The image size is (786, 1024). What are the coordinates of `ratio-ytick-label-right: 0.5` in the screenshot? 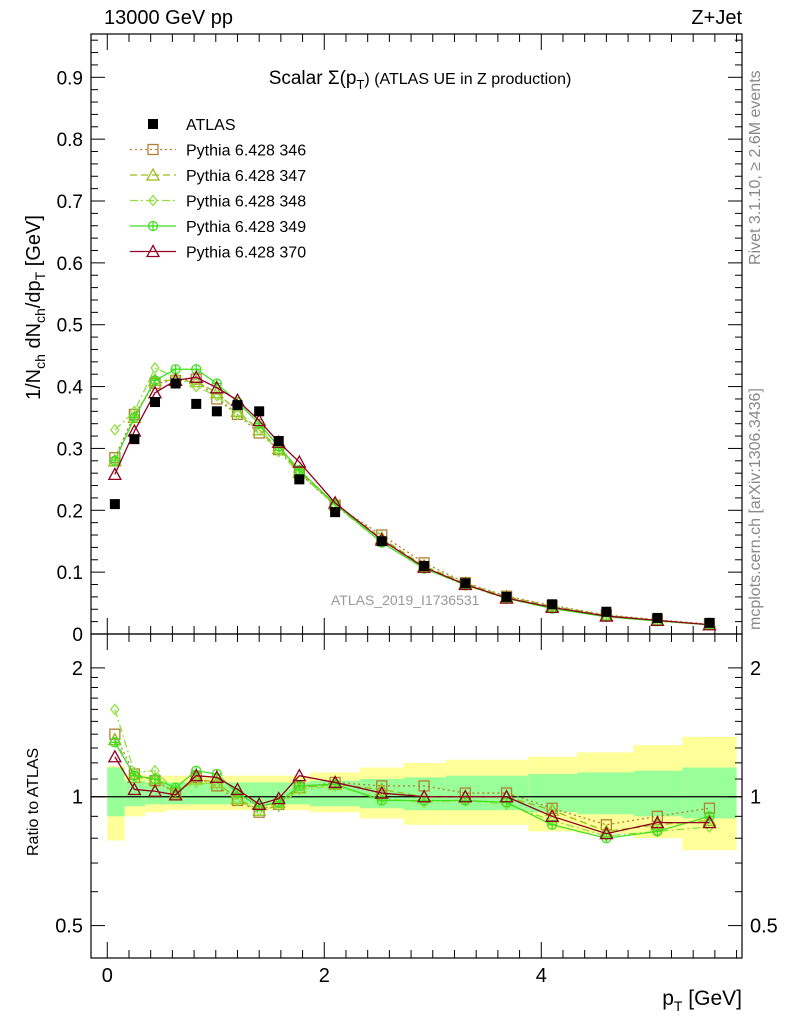 It's located at (764, 927).